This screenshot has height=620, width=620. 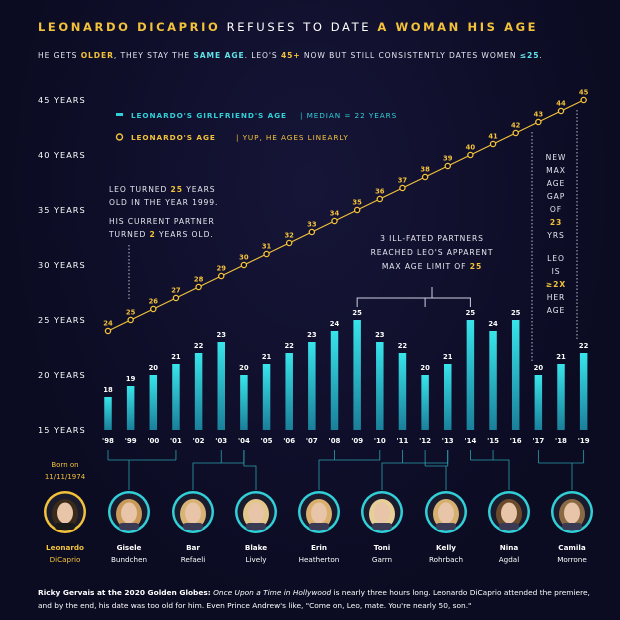 I want to click on portrait-erin: Erin Heatherton, so click(x=319, y=527).